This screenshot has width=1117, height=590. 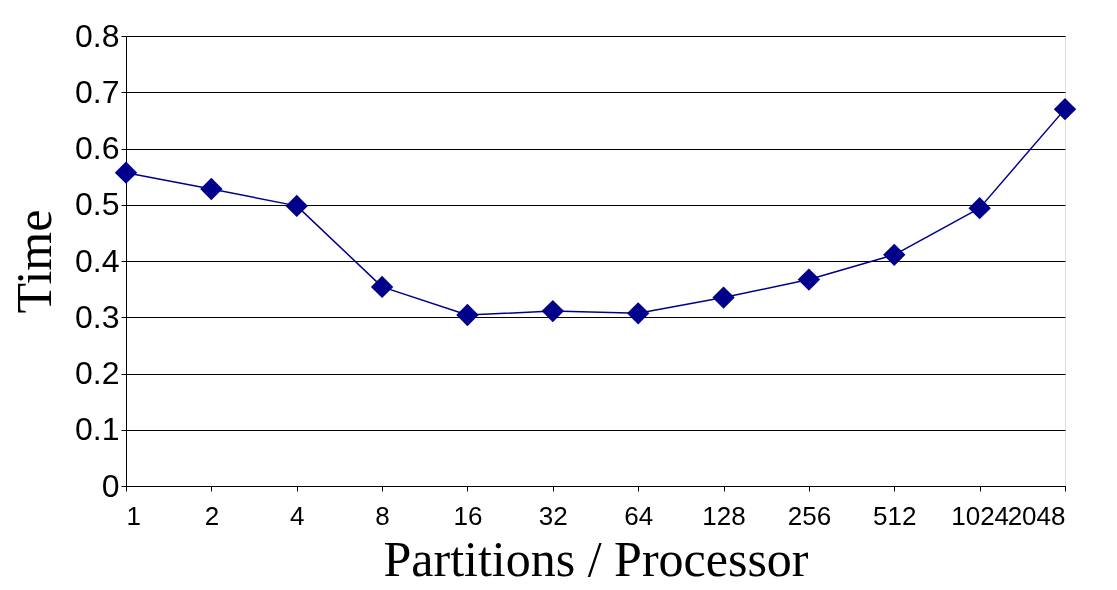 I want to click on y-tick-label: 0.6, so click(x=97, y=148).